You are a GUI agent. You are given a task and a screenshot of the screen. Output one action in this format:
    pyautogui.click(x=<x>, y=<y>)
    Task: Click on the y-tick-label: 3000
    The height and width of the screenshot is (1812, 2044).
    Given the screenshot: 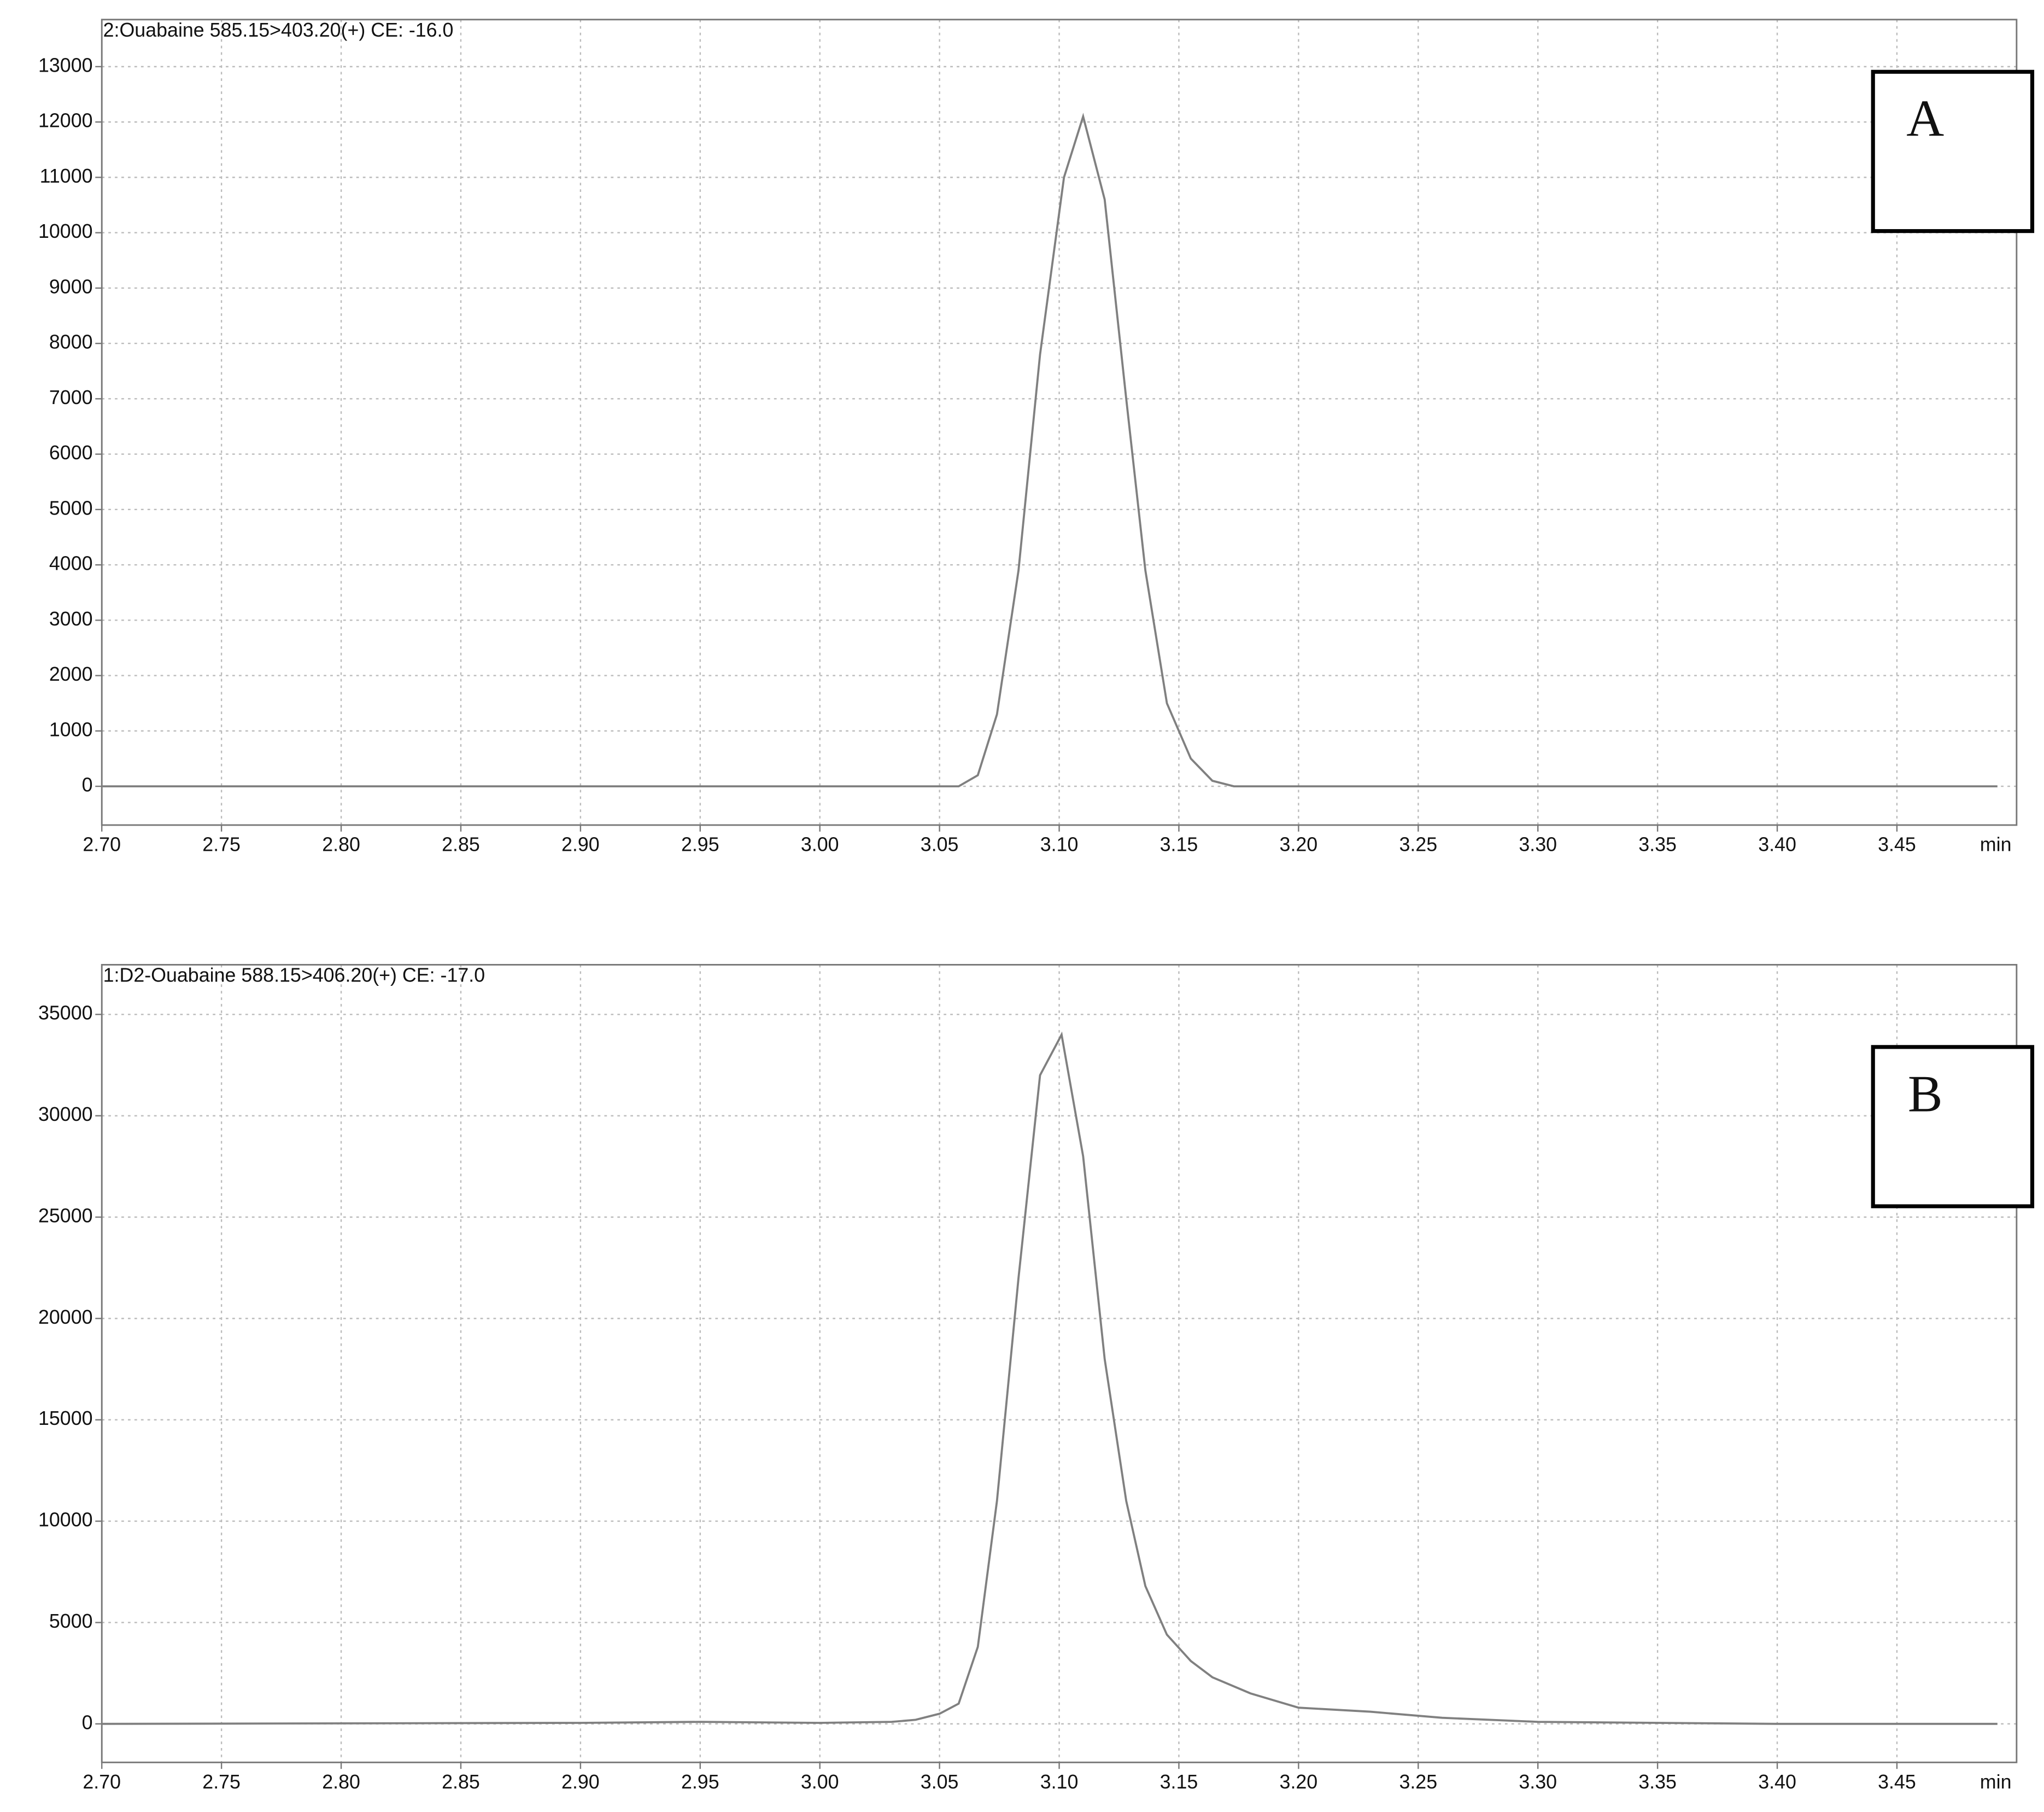 What is the action you would take?
    pyautogui.click(x=71, y=619)
    